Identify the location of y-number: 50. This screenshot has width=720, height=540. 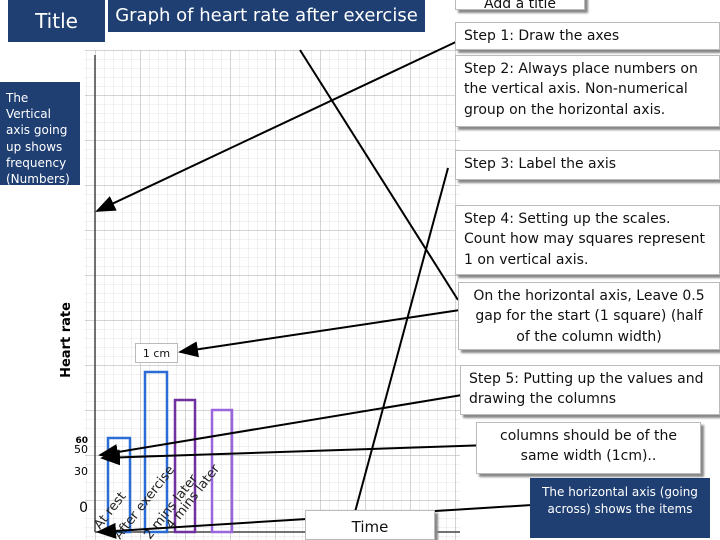
(81, 449).